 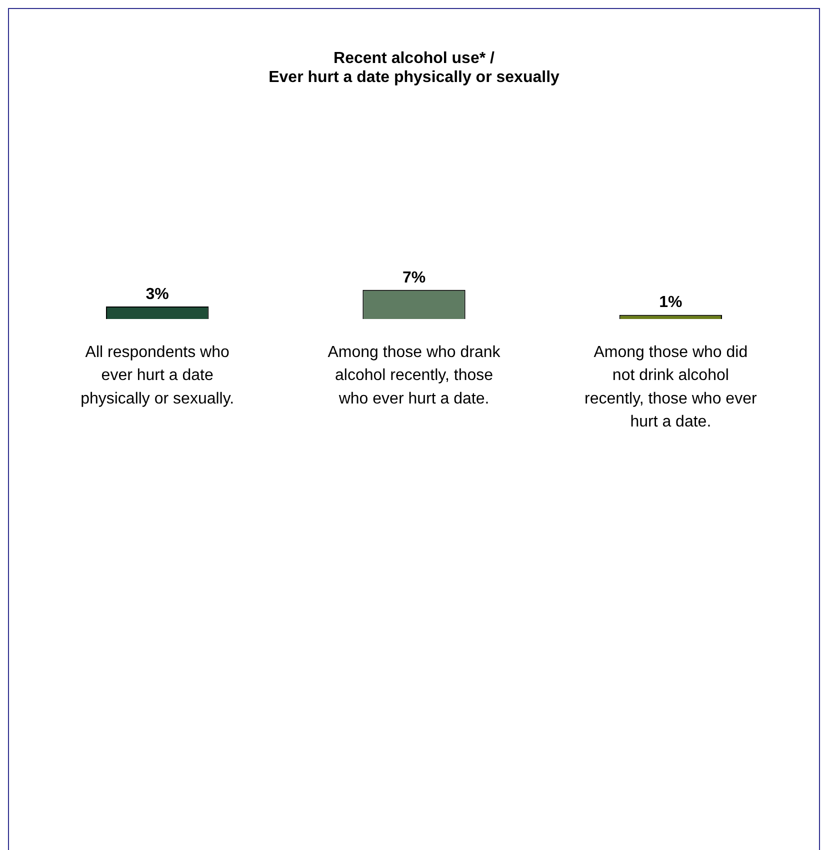 What do you see at coordinates (157, 376) in the screenshot?
I see `x-tick-label: All respondents who ever hurt a date physically or sexually.` at bounding box center [157, 376].